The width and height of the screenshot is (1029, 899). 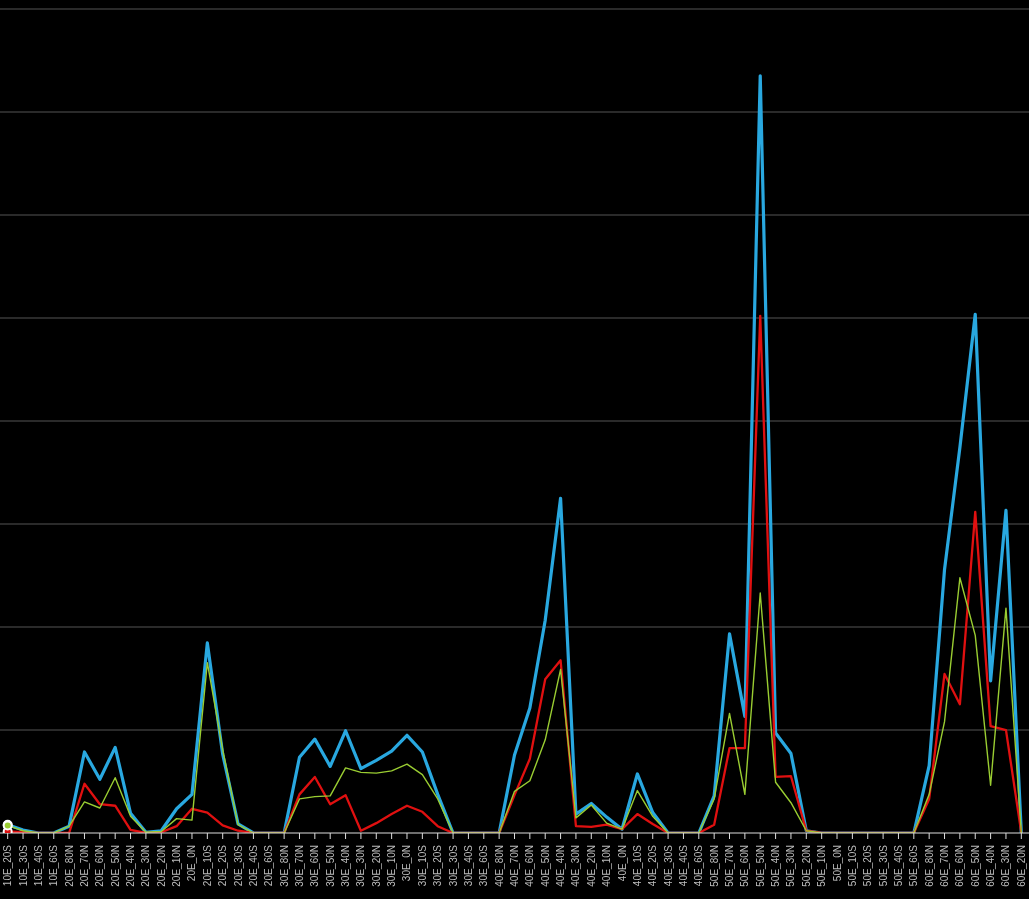 I want to click on x-tick-label: 30E_20S, so click(x=438, y=865).